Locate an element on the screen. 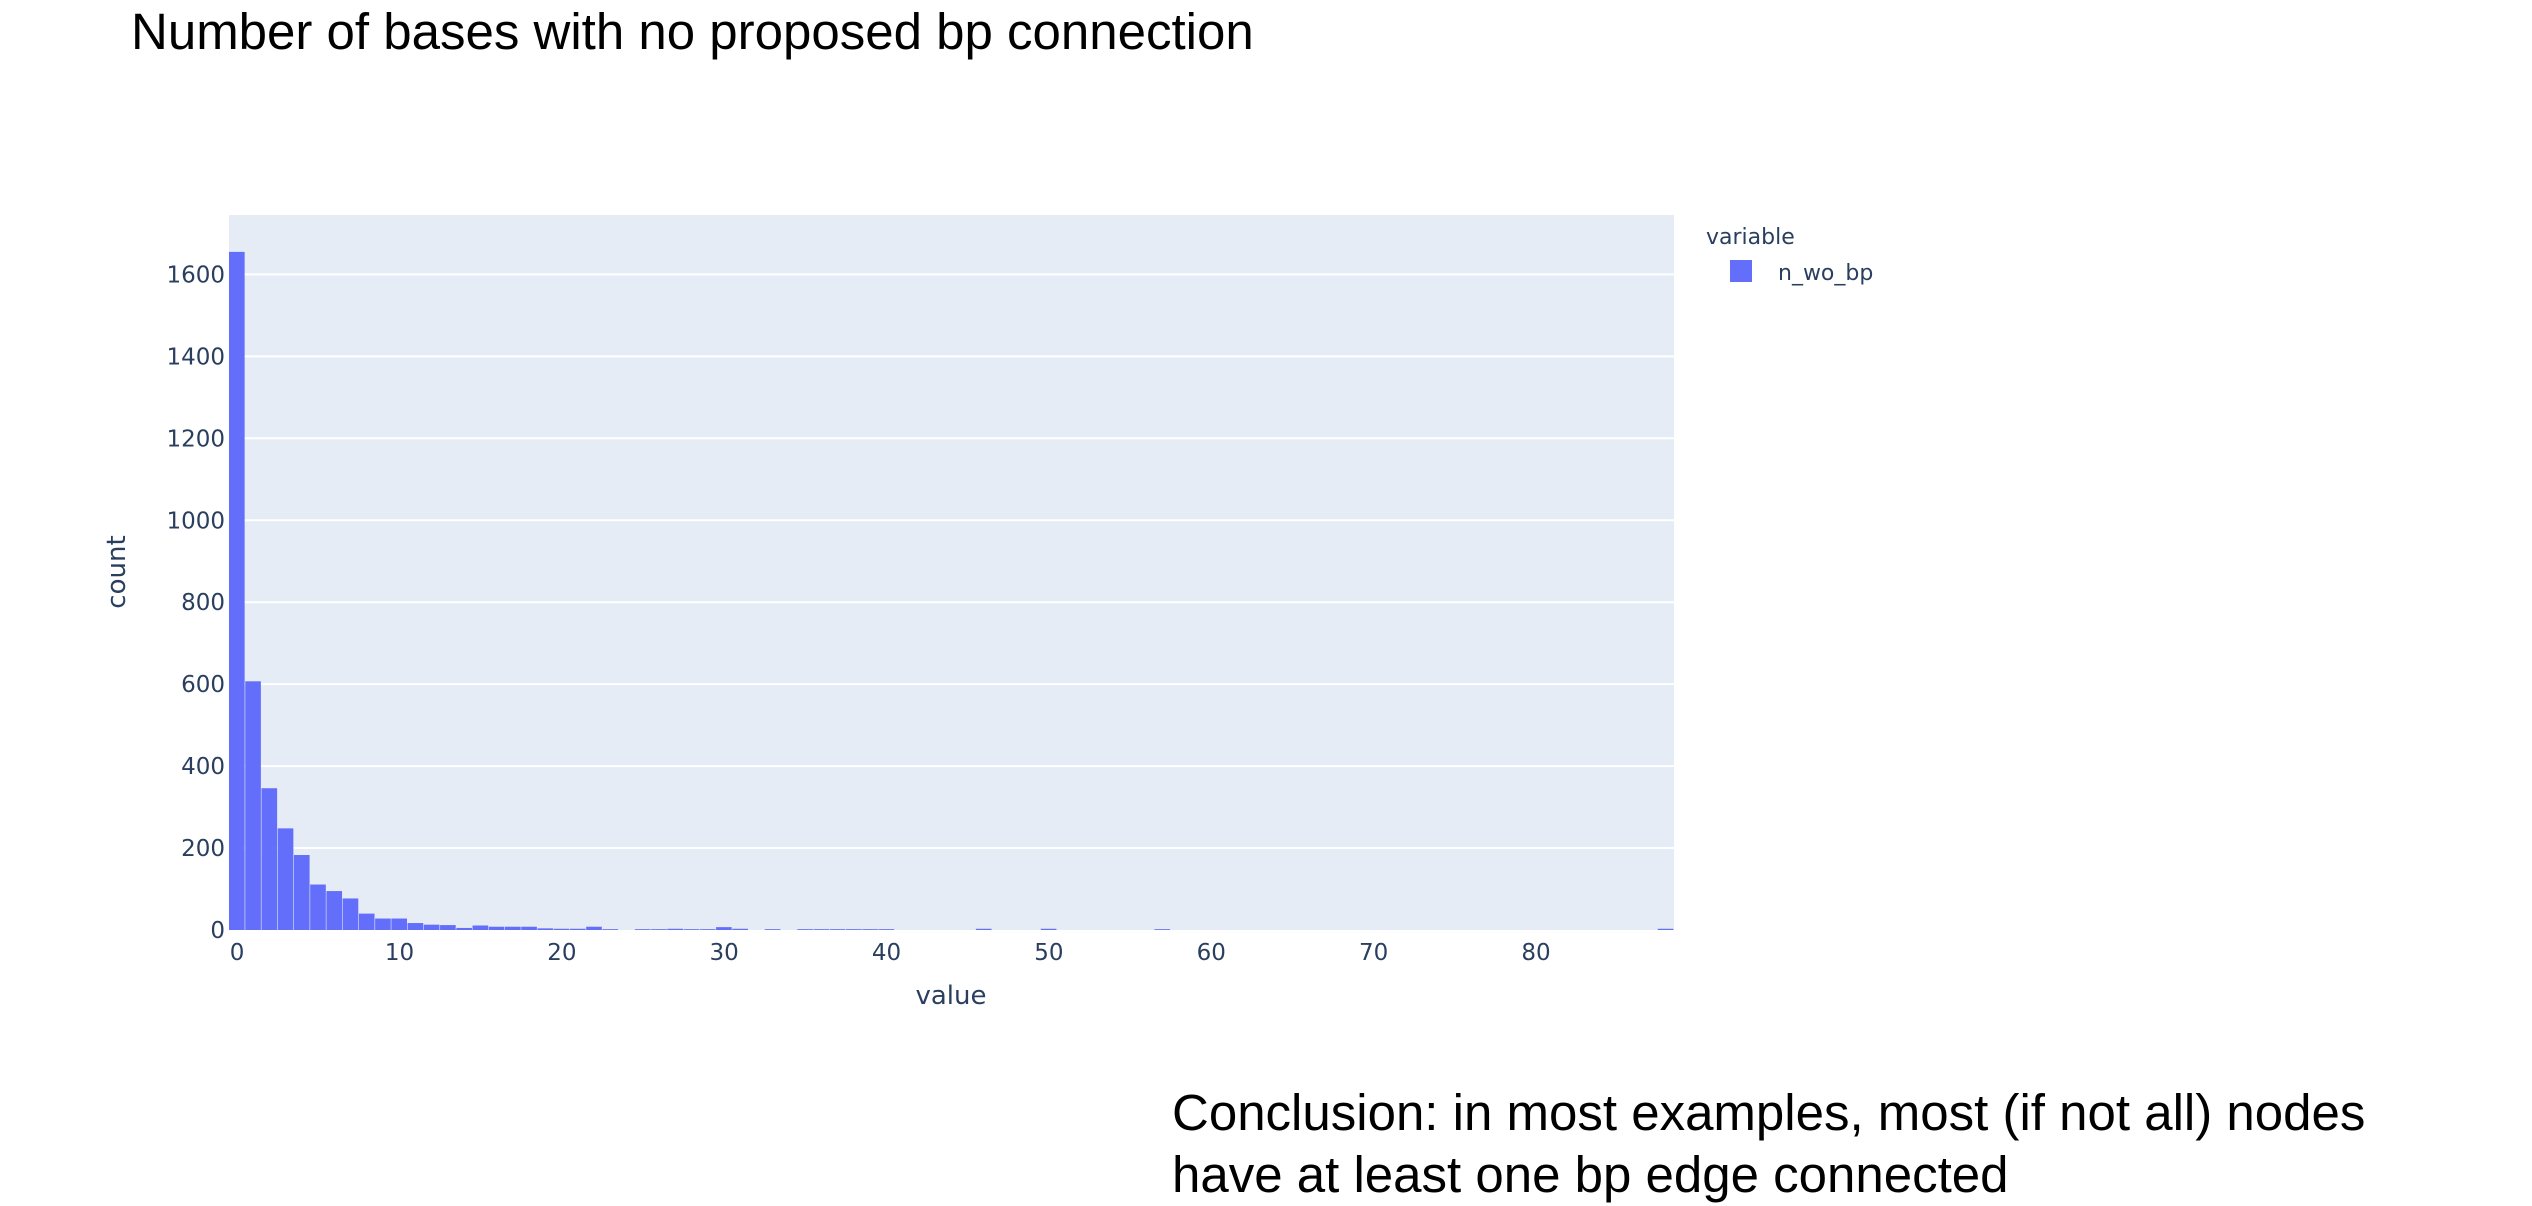  y-tick-label: 400 is located at coordinates (203, 767).